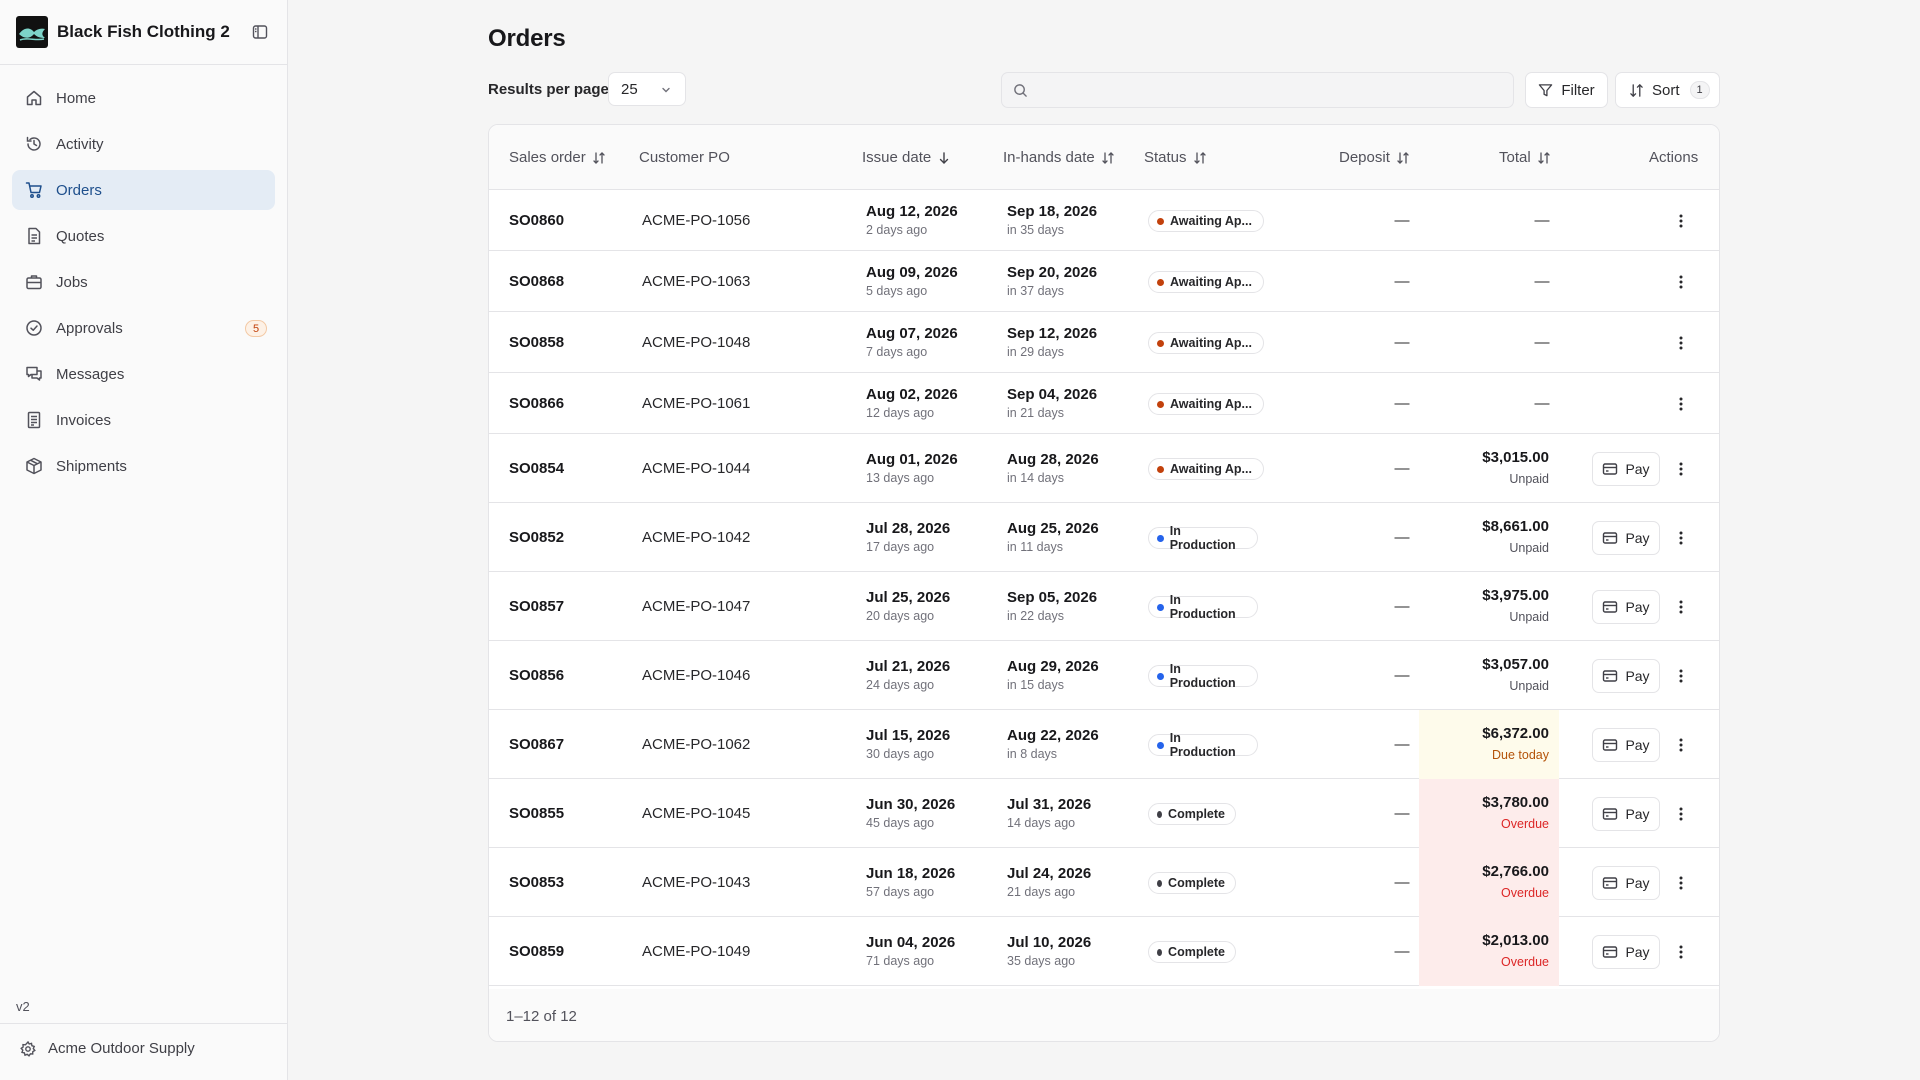 Image resolution: width=1920 pixels, height=1080 pixels. What do you see at coordinates (1175, 157) in the screenshot?
I see `column-header-status: Status` at bounding box center [1175, 157].